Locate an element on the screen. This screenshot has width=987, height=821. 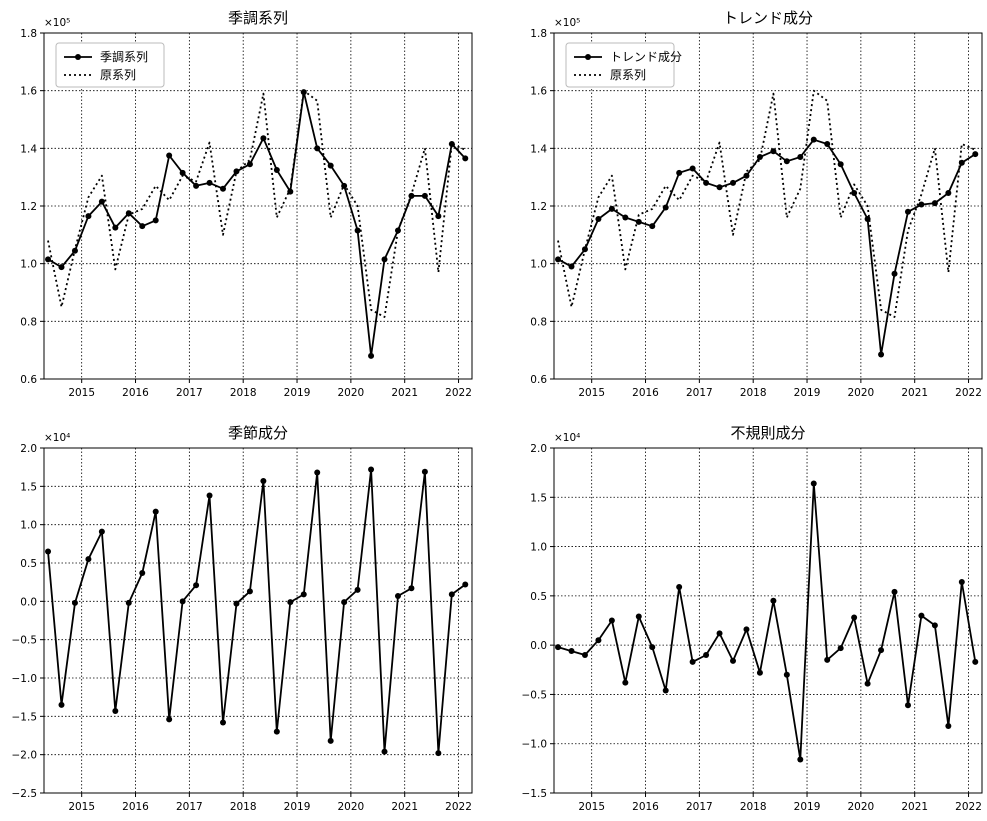
y-tick-label: 0.0 is located at coordinates (28, 602).